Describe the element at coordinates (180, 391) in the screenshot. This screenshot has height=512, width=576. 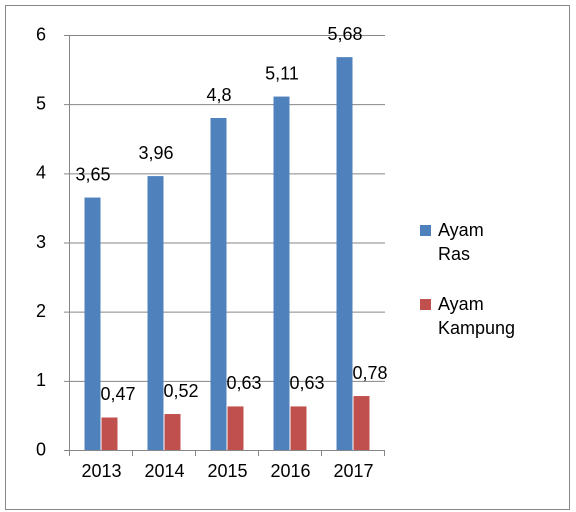
I see `data-label: 0,52` at that location.